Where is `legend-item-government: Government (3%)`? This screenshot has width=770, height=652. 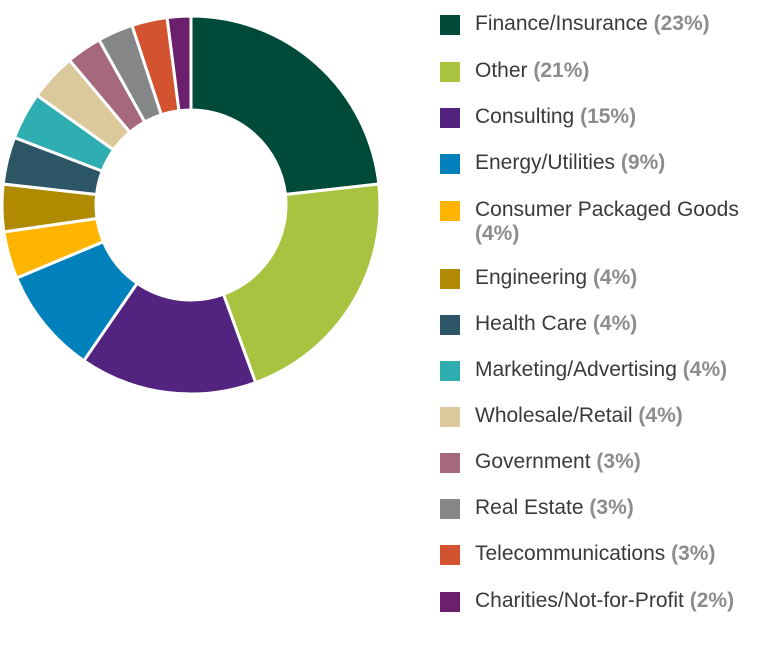
legend-item-government: Government (3%) is located at coordinates (605, 462).